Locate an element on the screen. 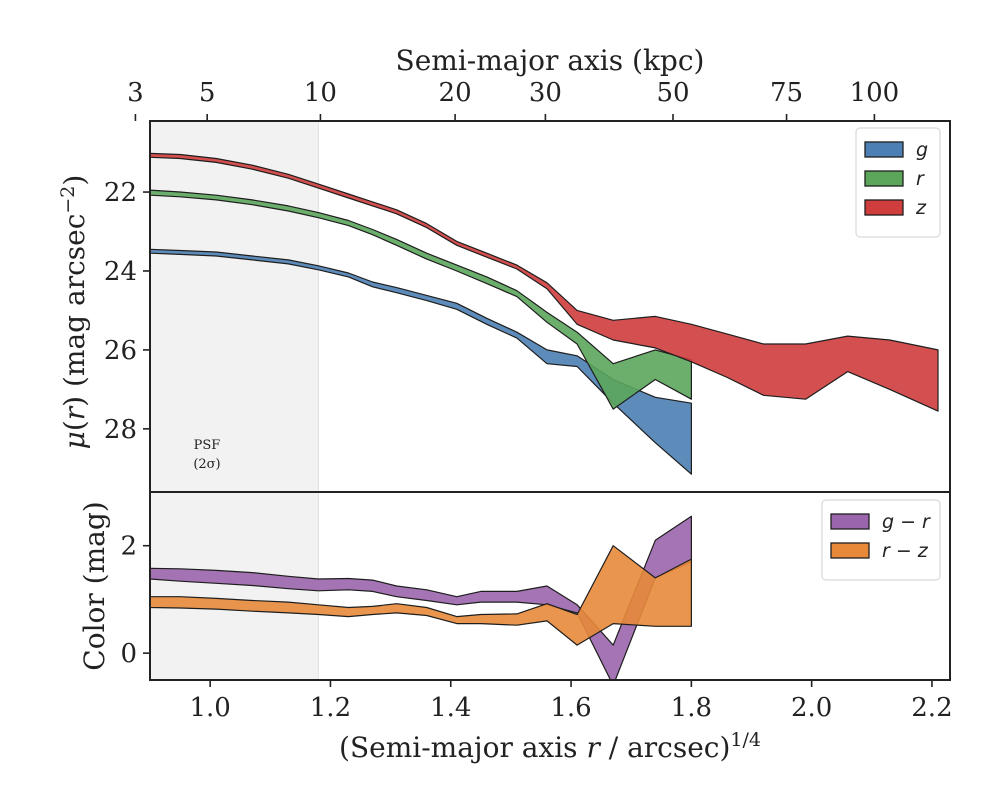 The width and height of the screenshot is (1000, 800). x-tick-label: 1.8 is located at coordinates (691, 708).